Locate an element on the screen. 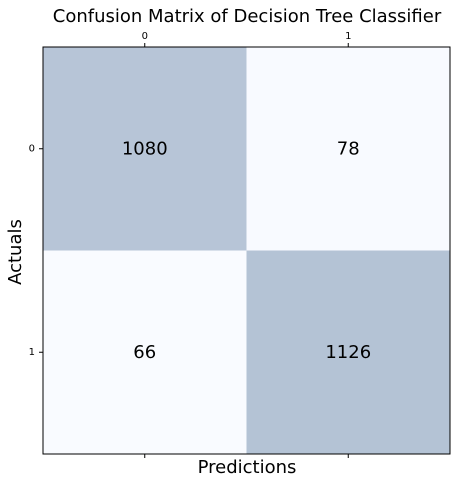 This screenshot has width=457, height=484. x-tick-label-1: 1 is located at coordinates (348, 36).